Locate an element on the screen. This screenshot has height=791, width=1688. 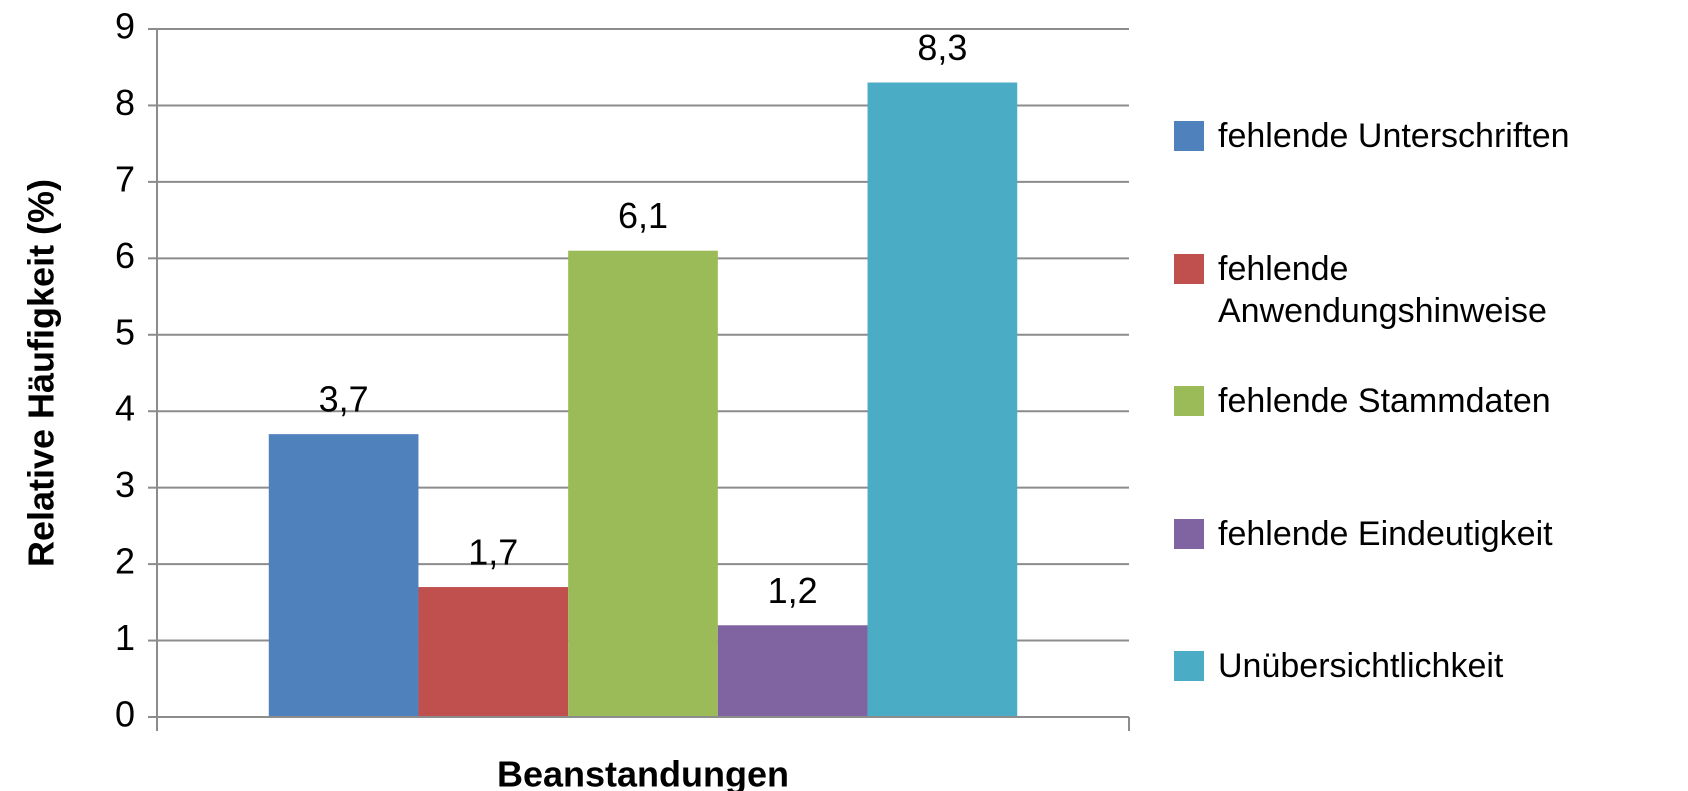
data-label: 8,3 is located at coordinates (942, 47).